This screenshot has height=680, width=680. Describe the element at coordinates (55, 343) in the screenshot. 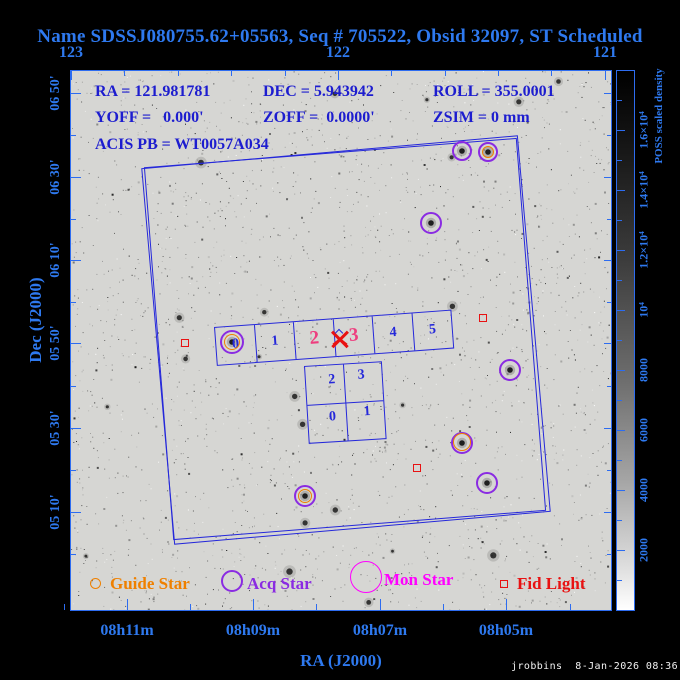

I see `axis-tick-label: 05 50'` at that location.